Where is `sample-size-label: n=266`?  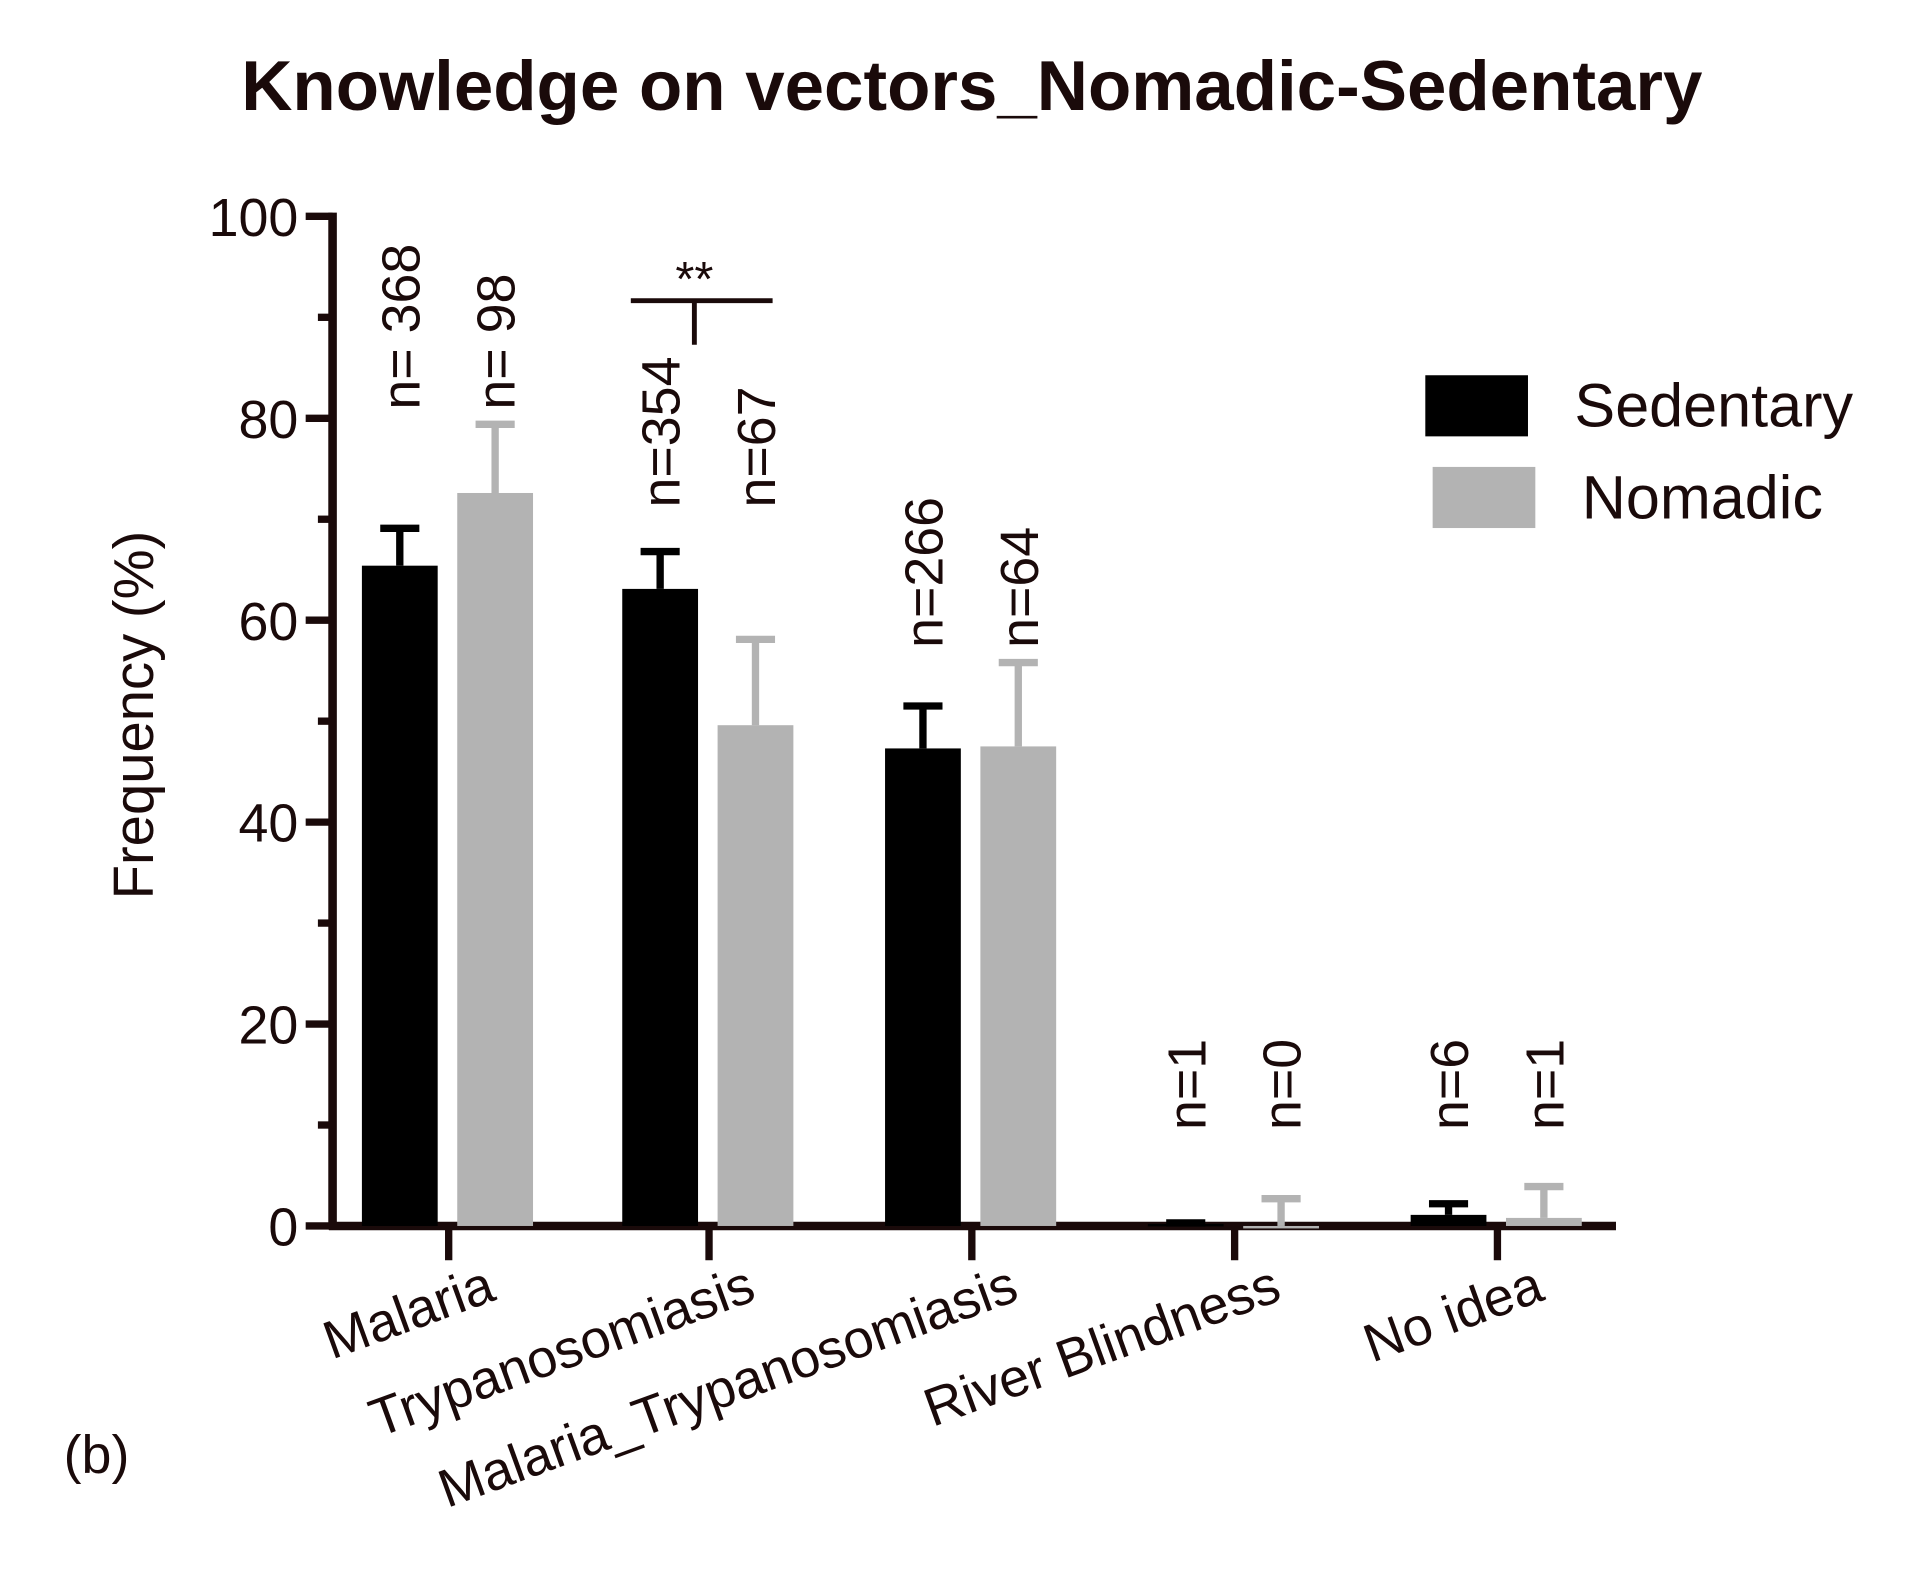 sample-size-label: n=266 is located at coordinates (924, 572).